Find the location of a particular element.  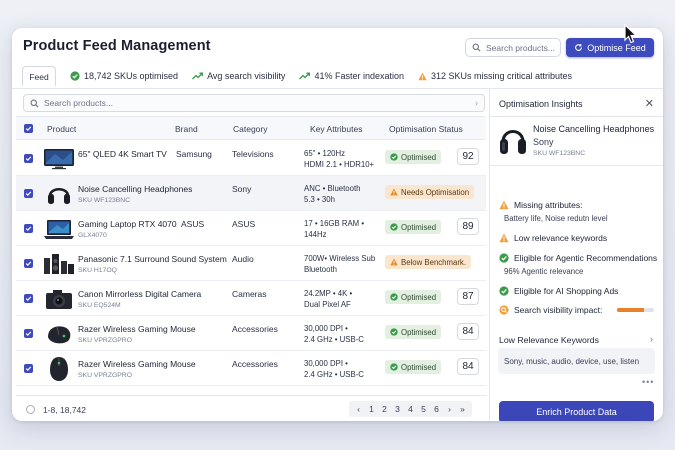

chevron-right-icon: › is located at coordinates (651, 339).